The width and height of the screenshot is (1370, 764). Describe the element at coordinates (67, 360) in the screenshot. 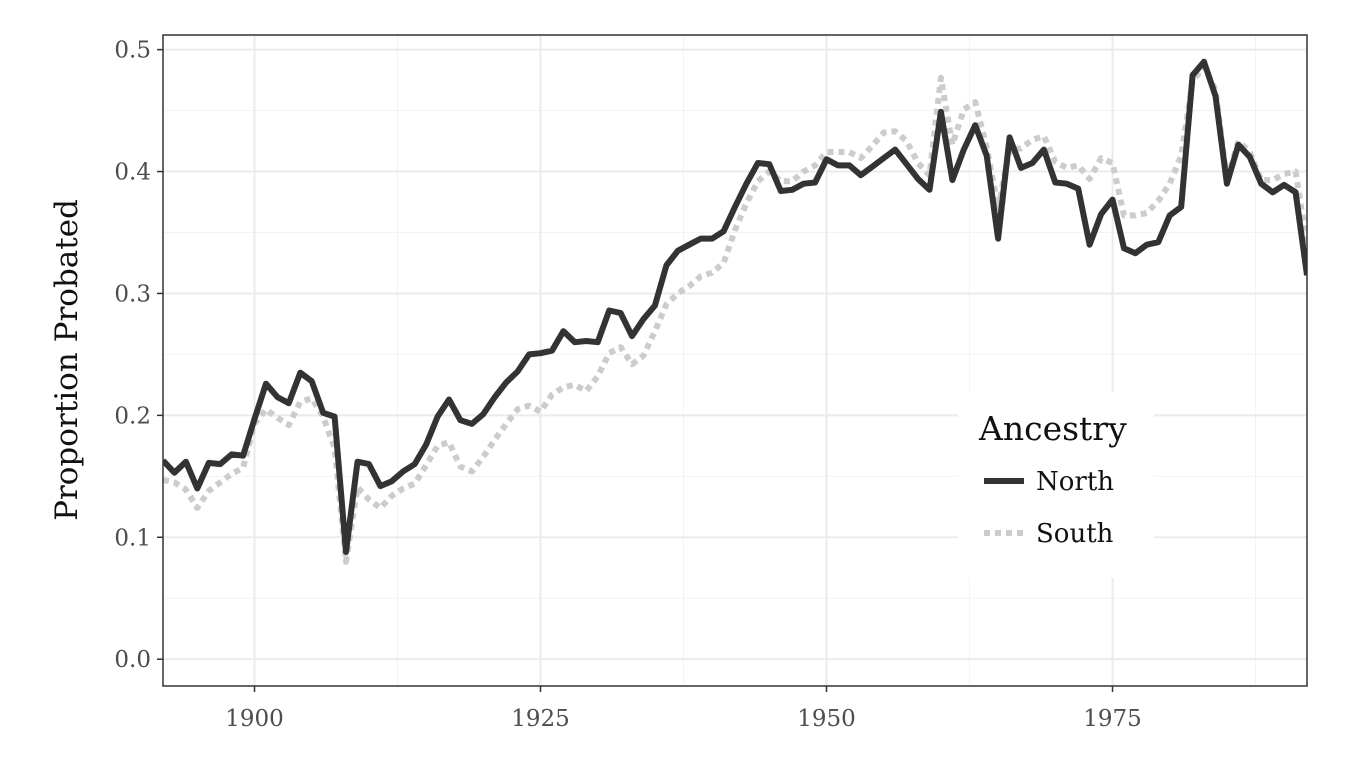

I see `y-axis-title: Proportion Probated` at that location.